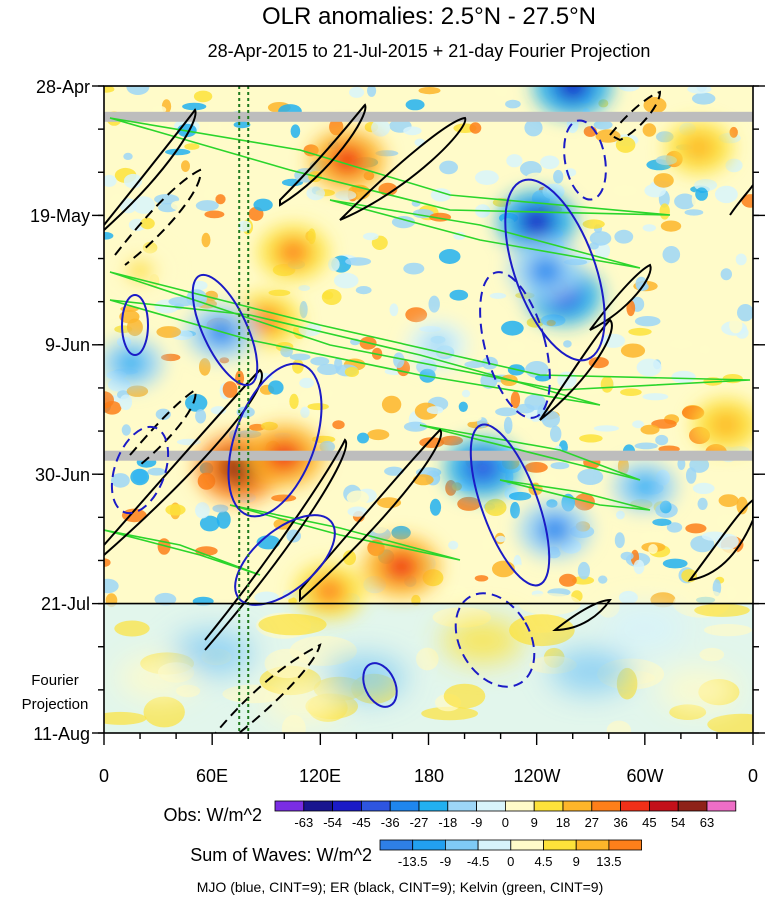 This screenshot has width=772, height=899. What do you see at coordinates (447, 822) in the screenshot?
I see `obs-colorbar-label: -18` at bounding box center [447, 822].